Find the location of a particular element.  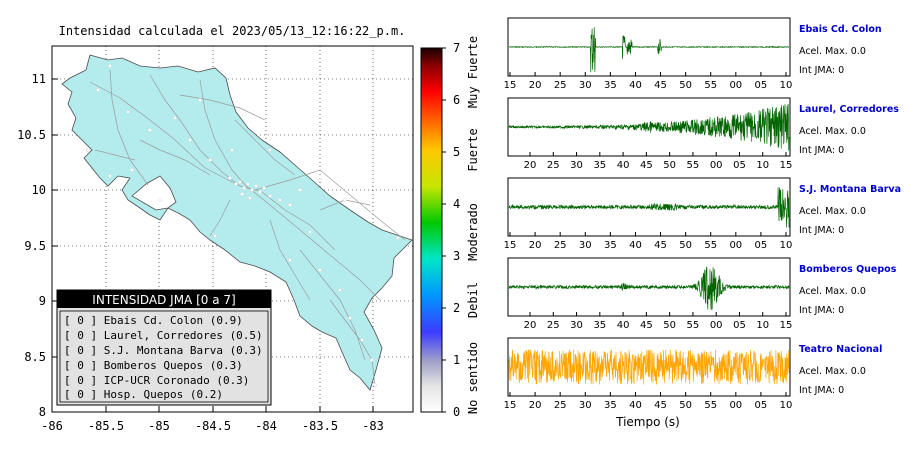

map-y-tick: 9.5 is located at coordinates (35, 246).